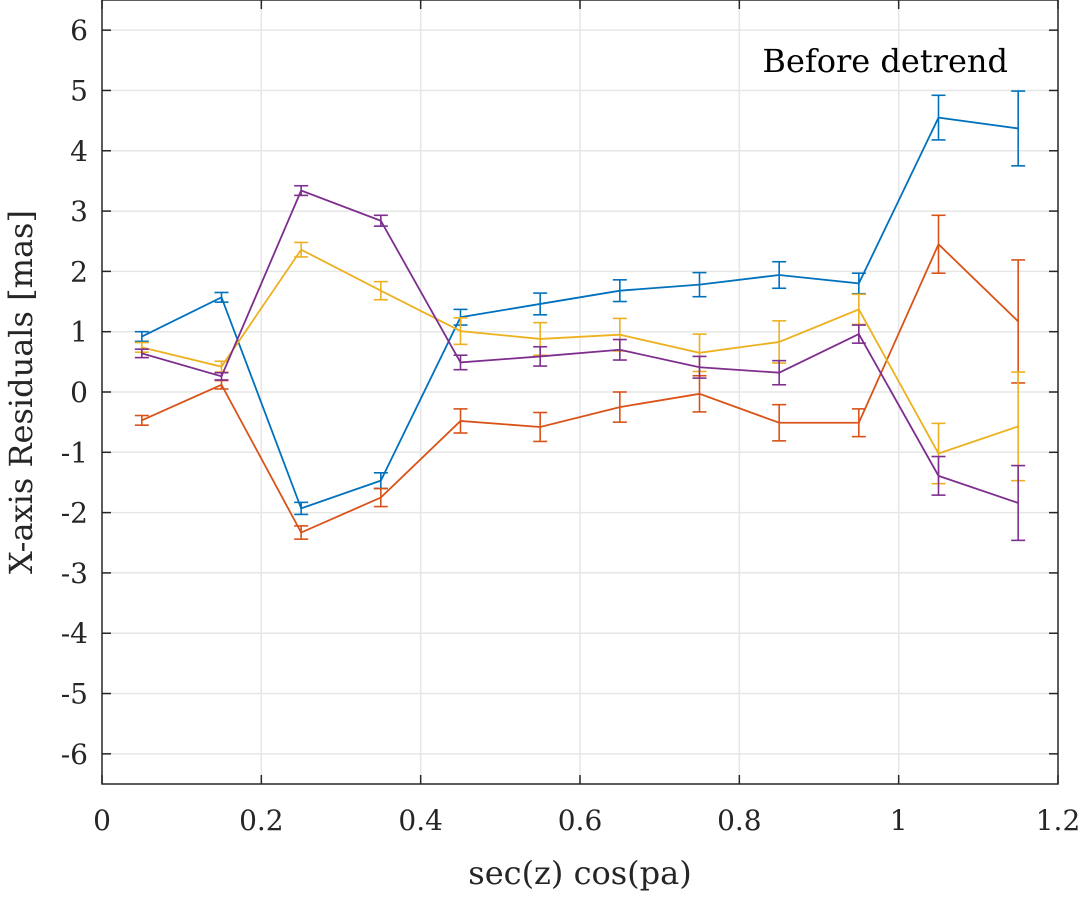 The image size is (1080, 898). I want to click on x-tick-label: 0.4, so click(420, 820).